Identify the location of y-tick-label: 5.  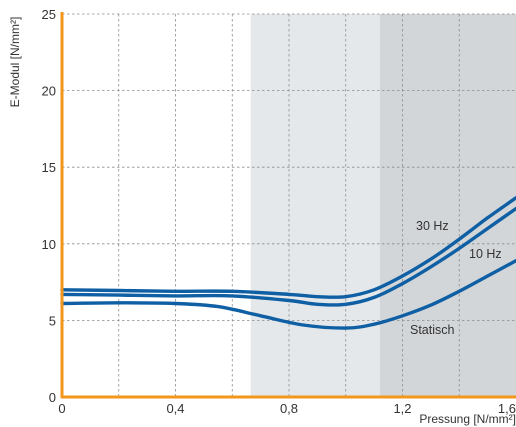
(52, 320).